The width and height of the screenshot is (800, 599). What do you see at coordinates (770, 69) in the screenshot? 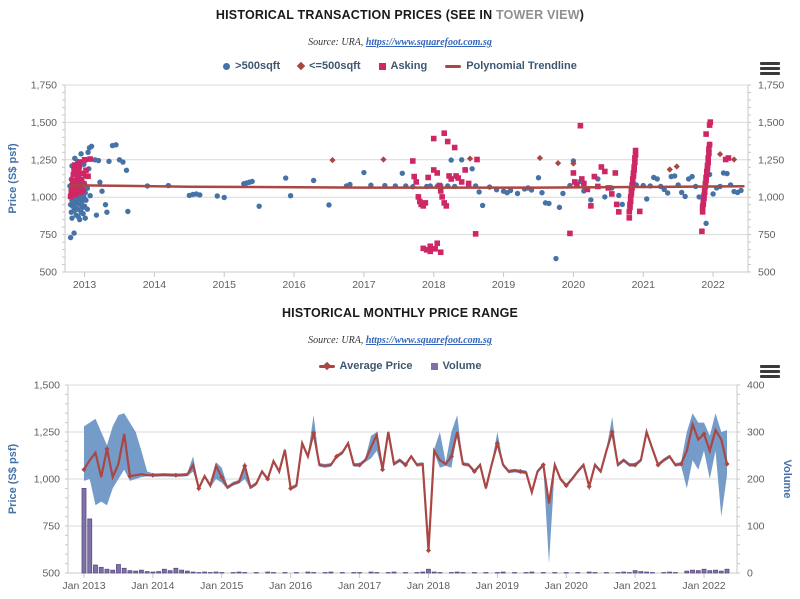
I see `chart1-menu-icon` at bounding box center [770, 69].